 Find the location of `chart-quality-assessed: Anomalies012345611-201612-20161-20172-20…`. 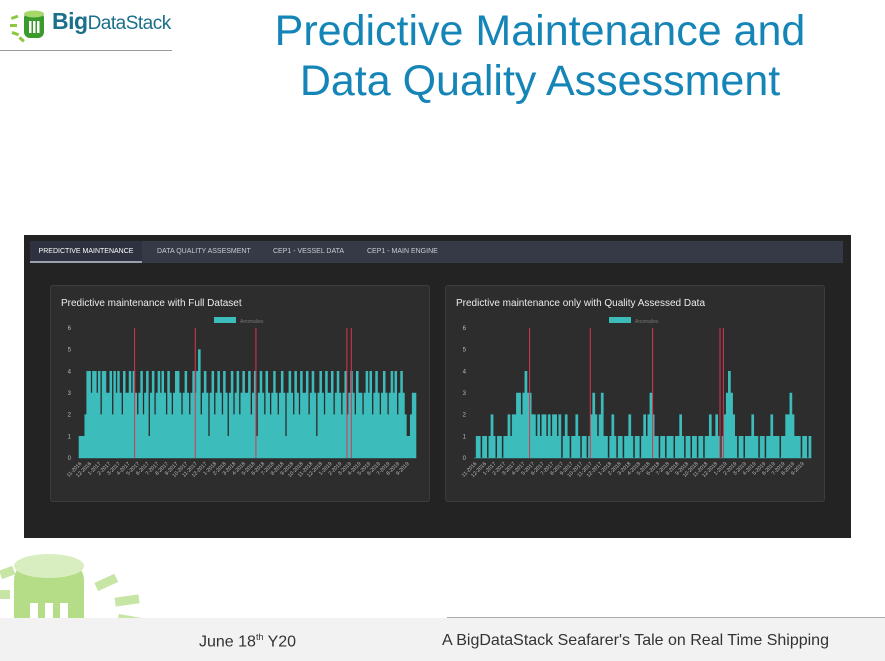

chart-quality-assessed: Anomalies012345611-201612-20161-20172-20… is located at coordinates (636, 398).